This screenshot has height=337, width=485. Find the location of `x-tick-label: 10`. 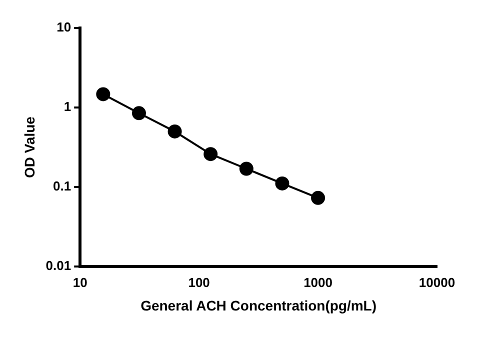

x-tick-label: 10 is located at coordinates (80, 282).